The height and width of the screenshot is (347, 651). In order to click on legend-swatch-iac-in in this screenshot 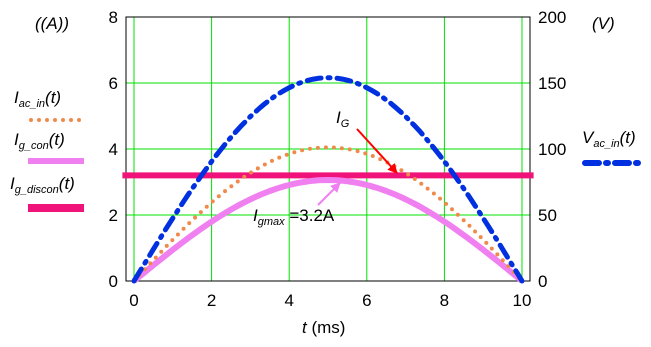, I will do `click(56, 120)`.